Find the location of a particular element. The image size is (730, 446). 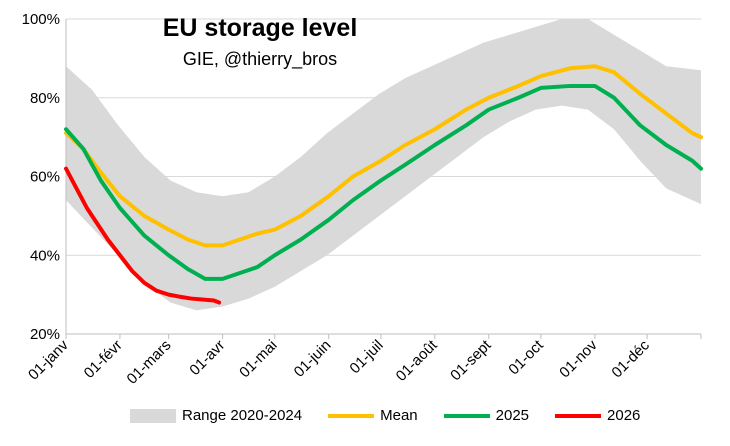

y-tick-label-100pct: 100% is located at coordinates (41, 19).